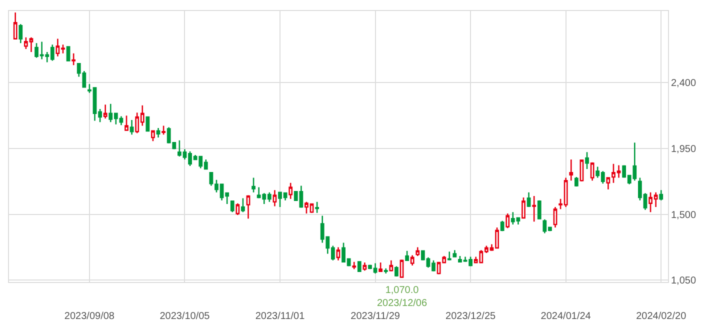 Image resolution: width=711 pixels, height=330 pixels. I want to click on x-tick-label: 2024/01/24, so click(566, 316).